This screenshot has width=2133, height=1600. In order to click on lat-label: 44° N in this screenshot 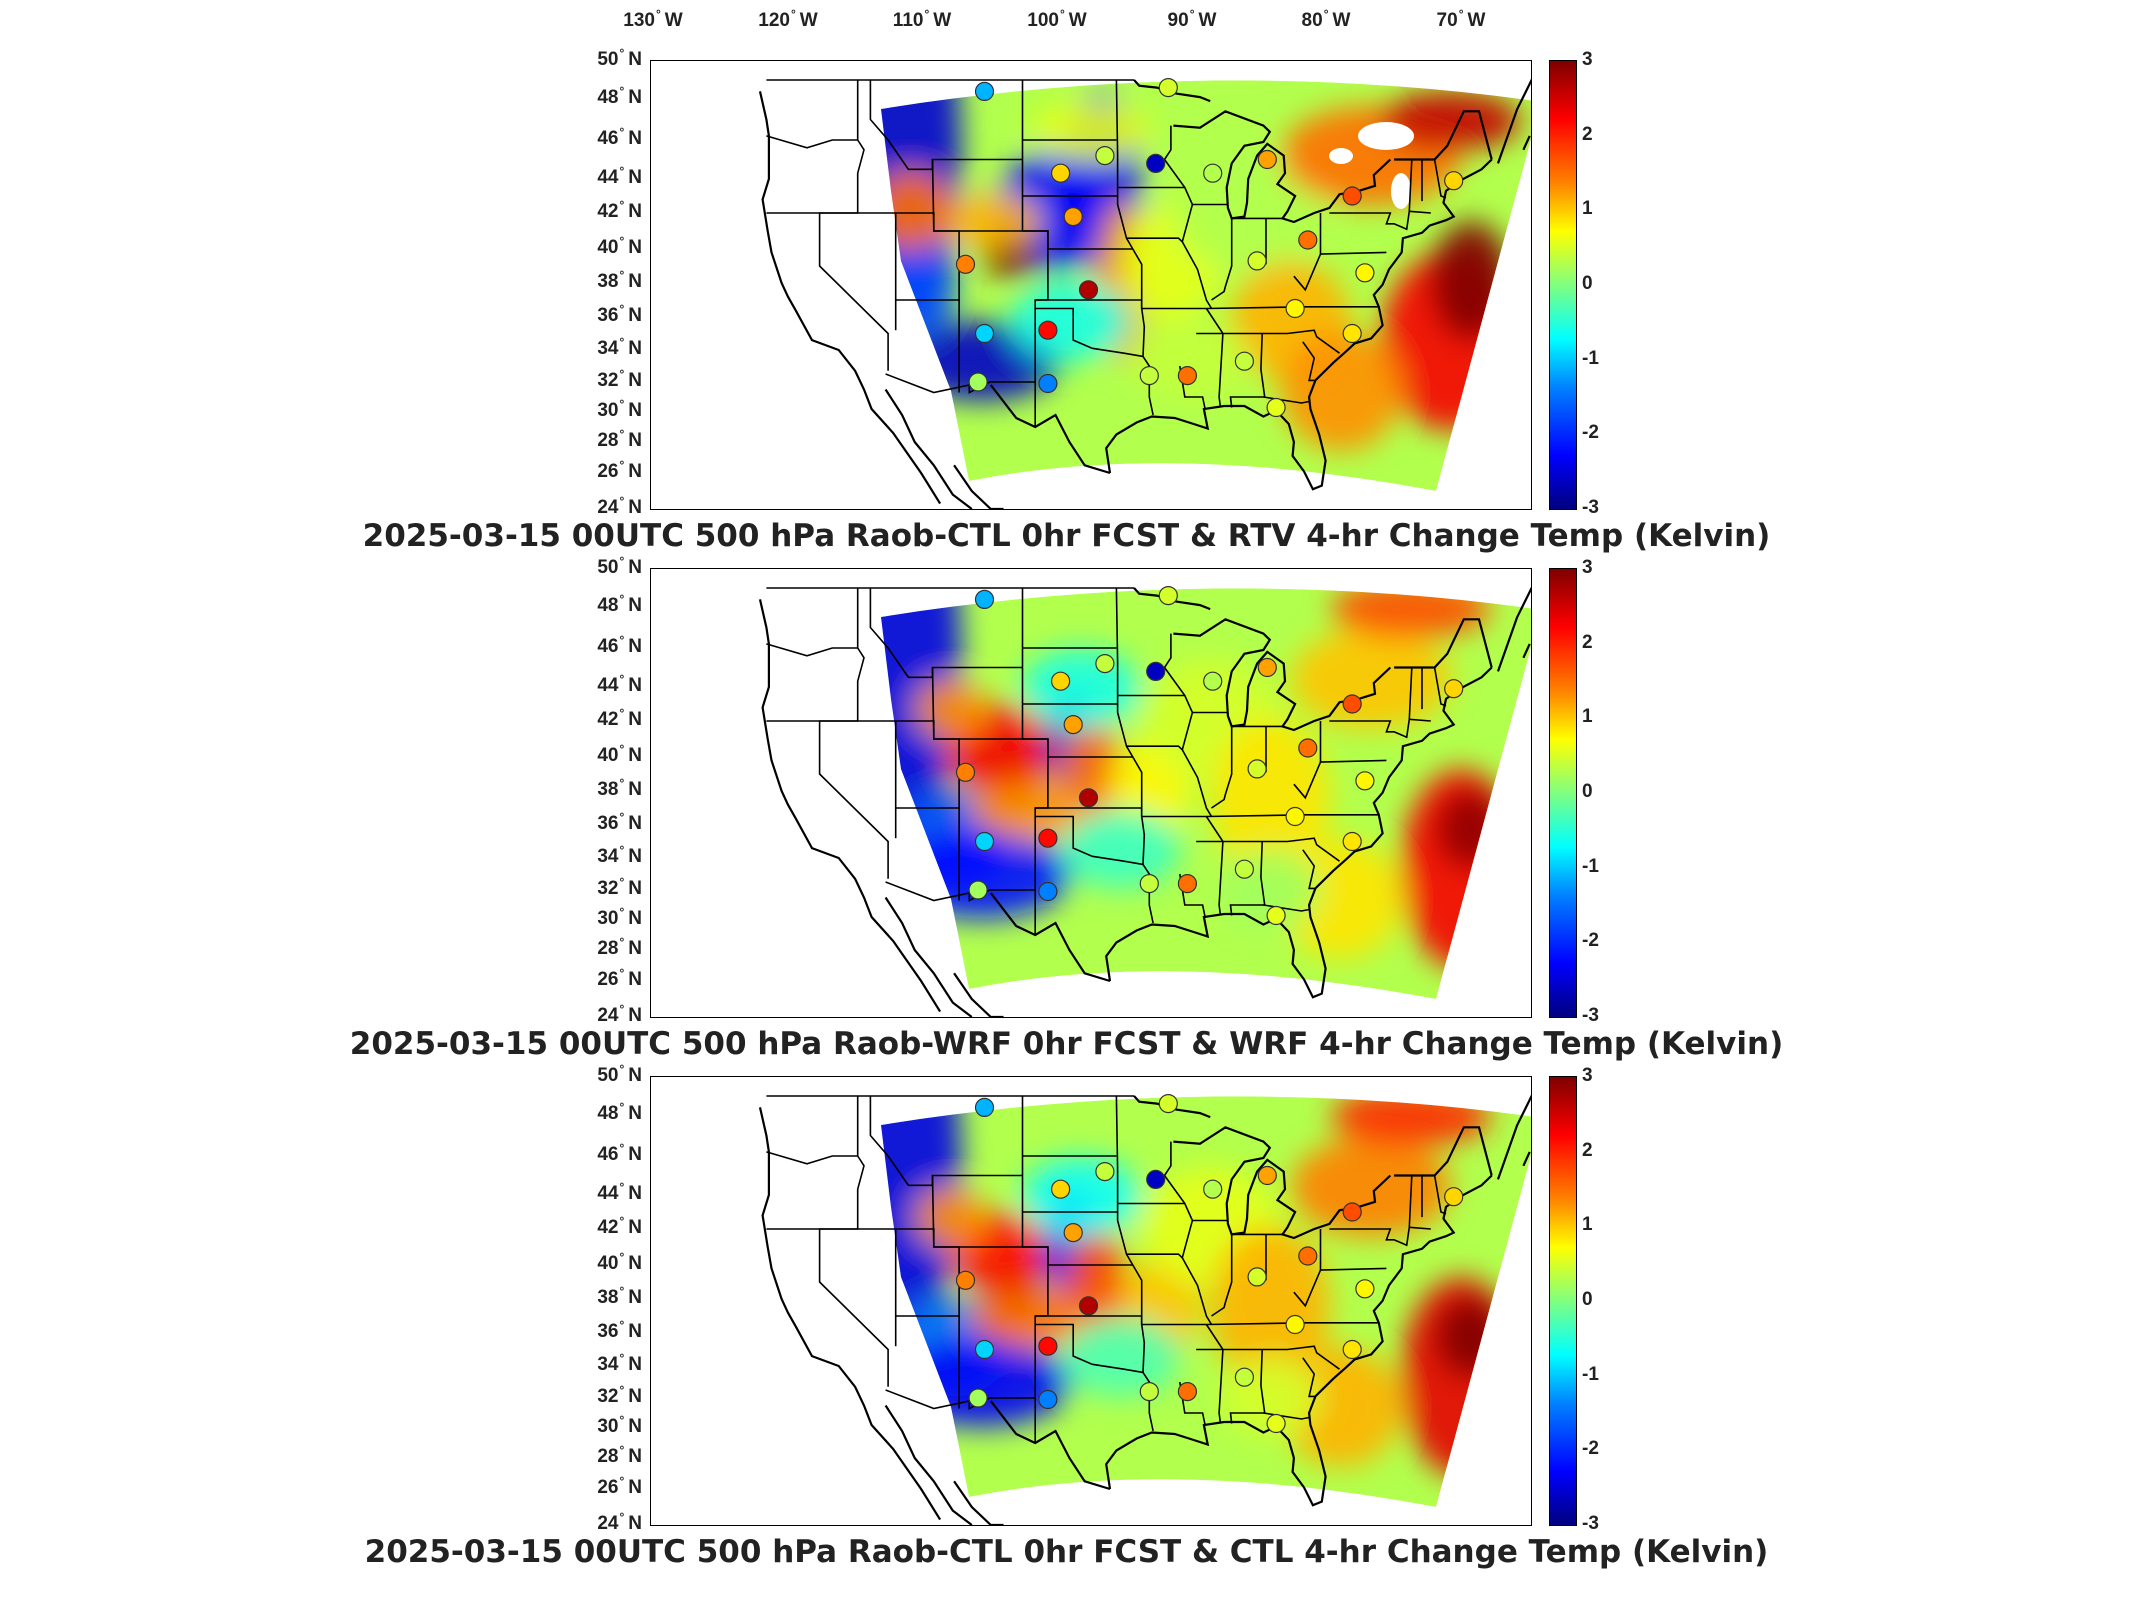, I will do `click(619, 1192)`.